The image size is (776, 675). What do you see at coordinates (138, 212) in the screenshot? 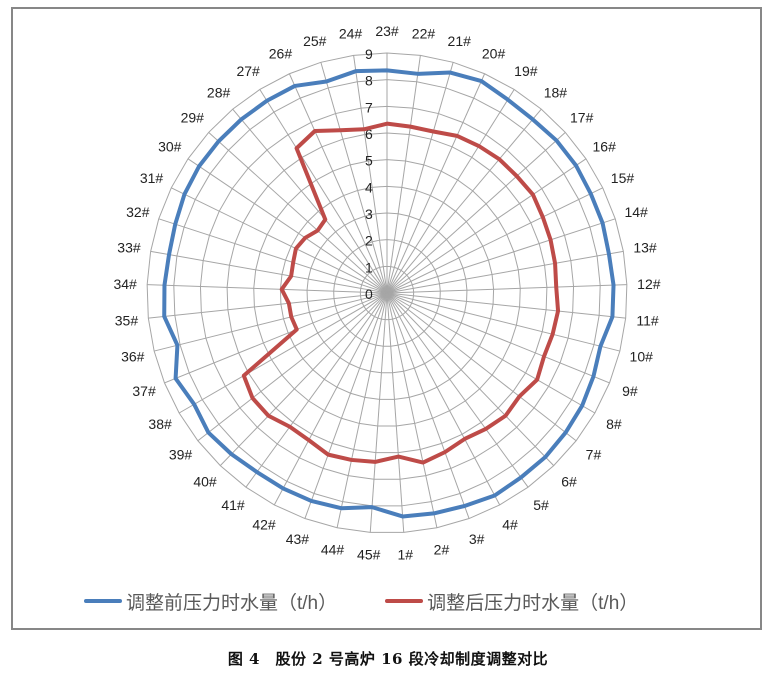
I see `category-label: 32#` at bounding box center [138, 212].